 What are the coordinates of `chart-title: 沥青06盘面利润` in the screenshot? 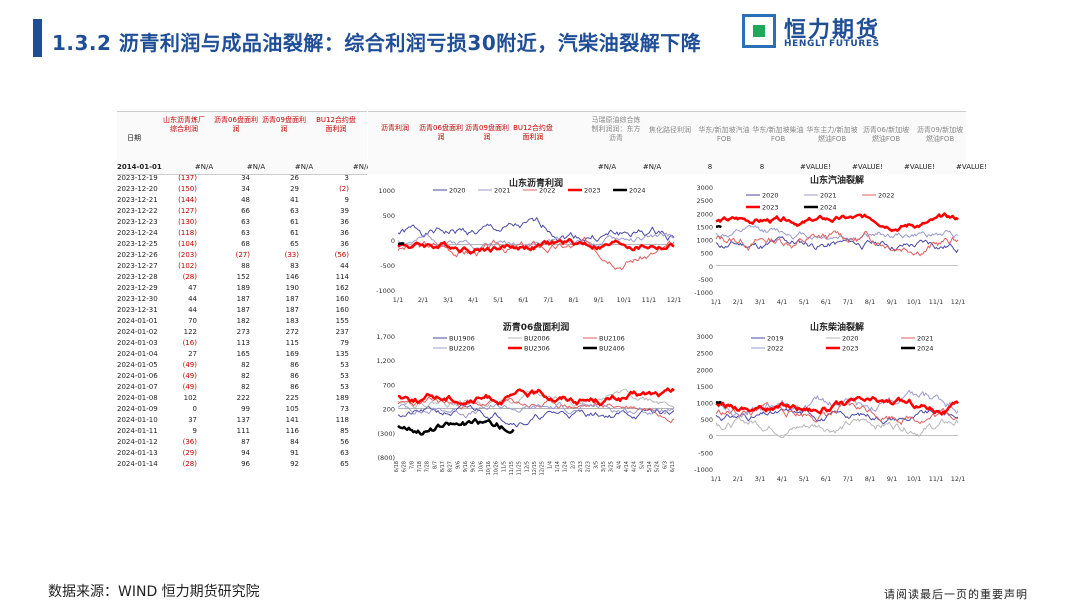 It's located at (536, 327).